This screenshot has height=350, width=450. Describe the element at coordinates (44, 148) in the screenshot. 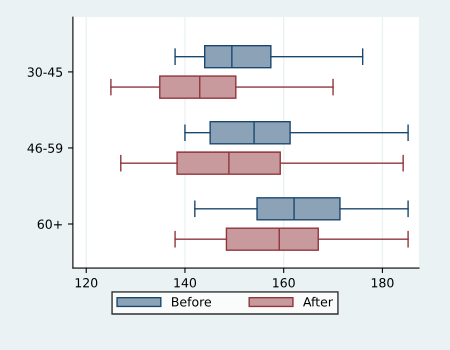

I see `y-tick-label: 46-59` at that location.